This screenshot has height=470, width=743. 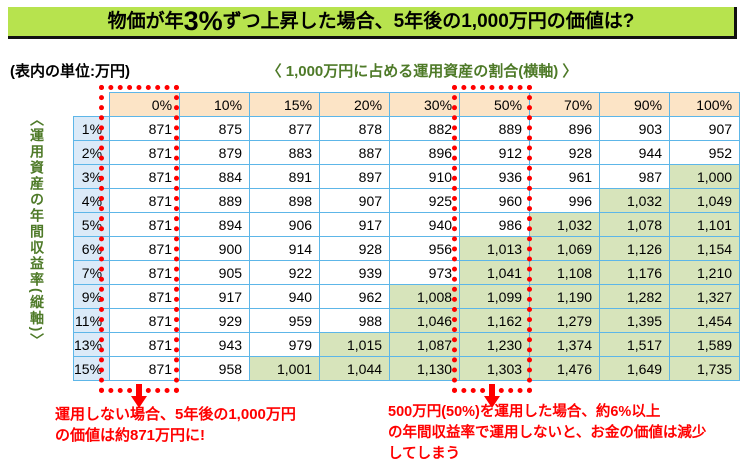 I want to click on column-header: 10%, so click(x=215, y=104).